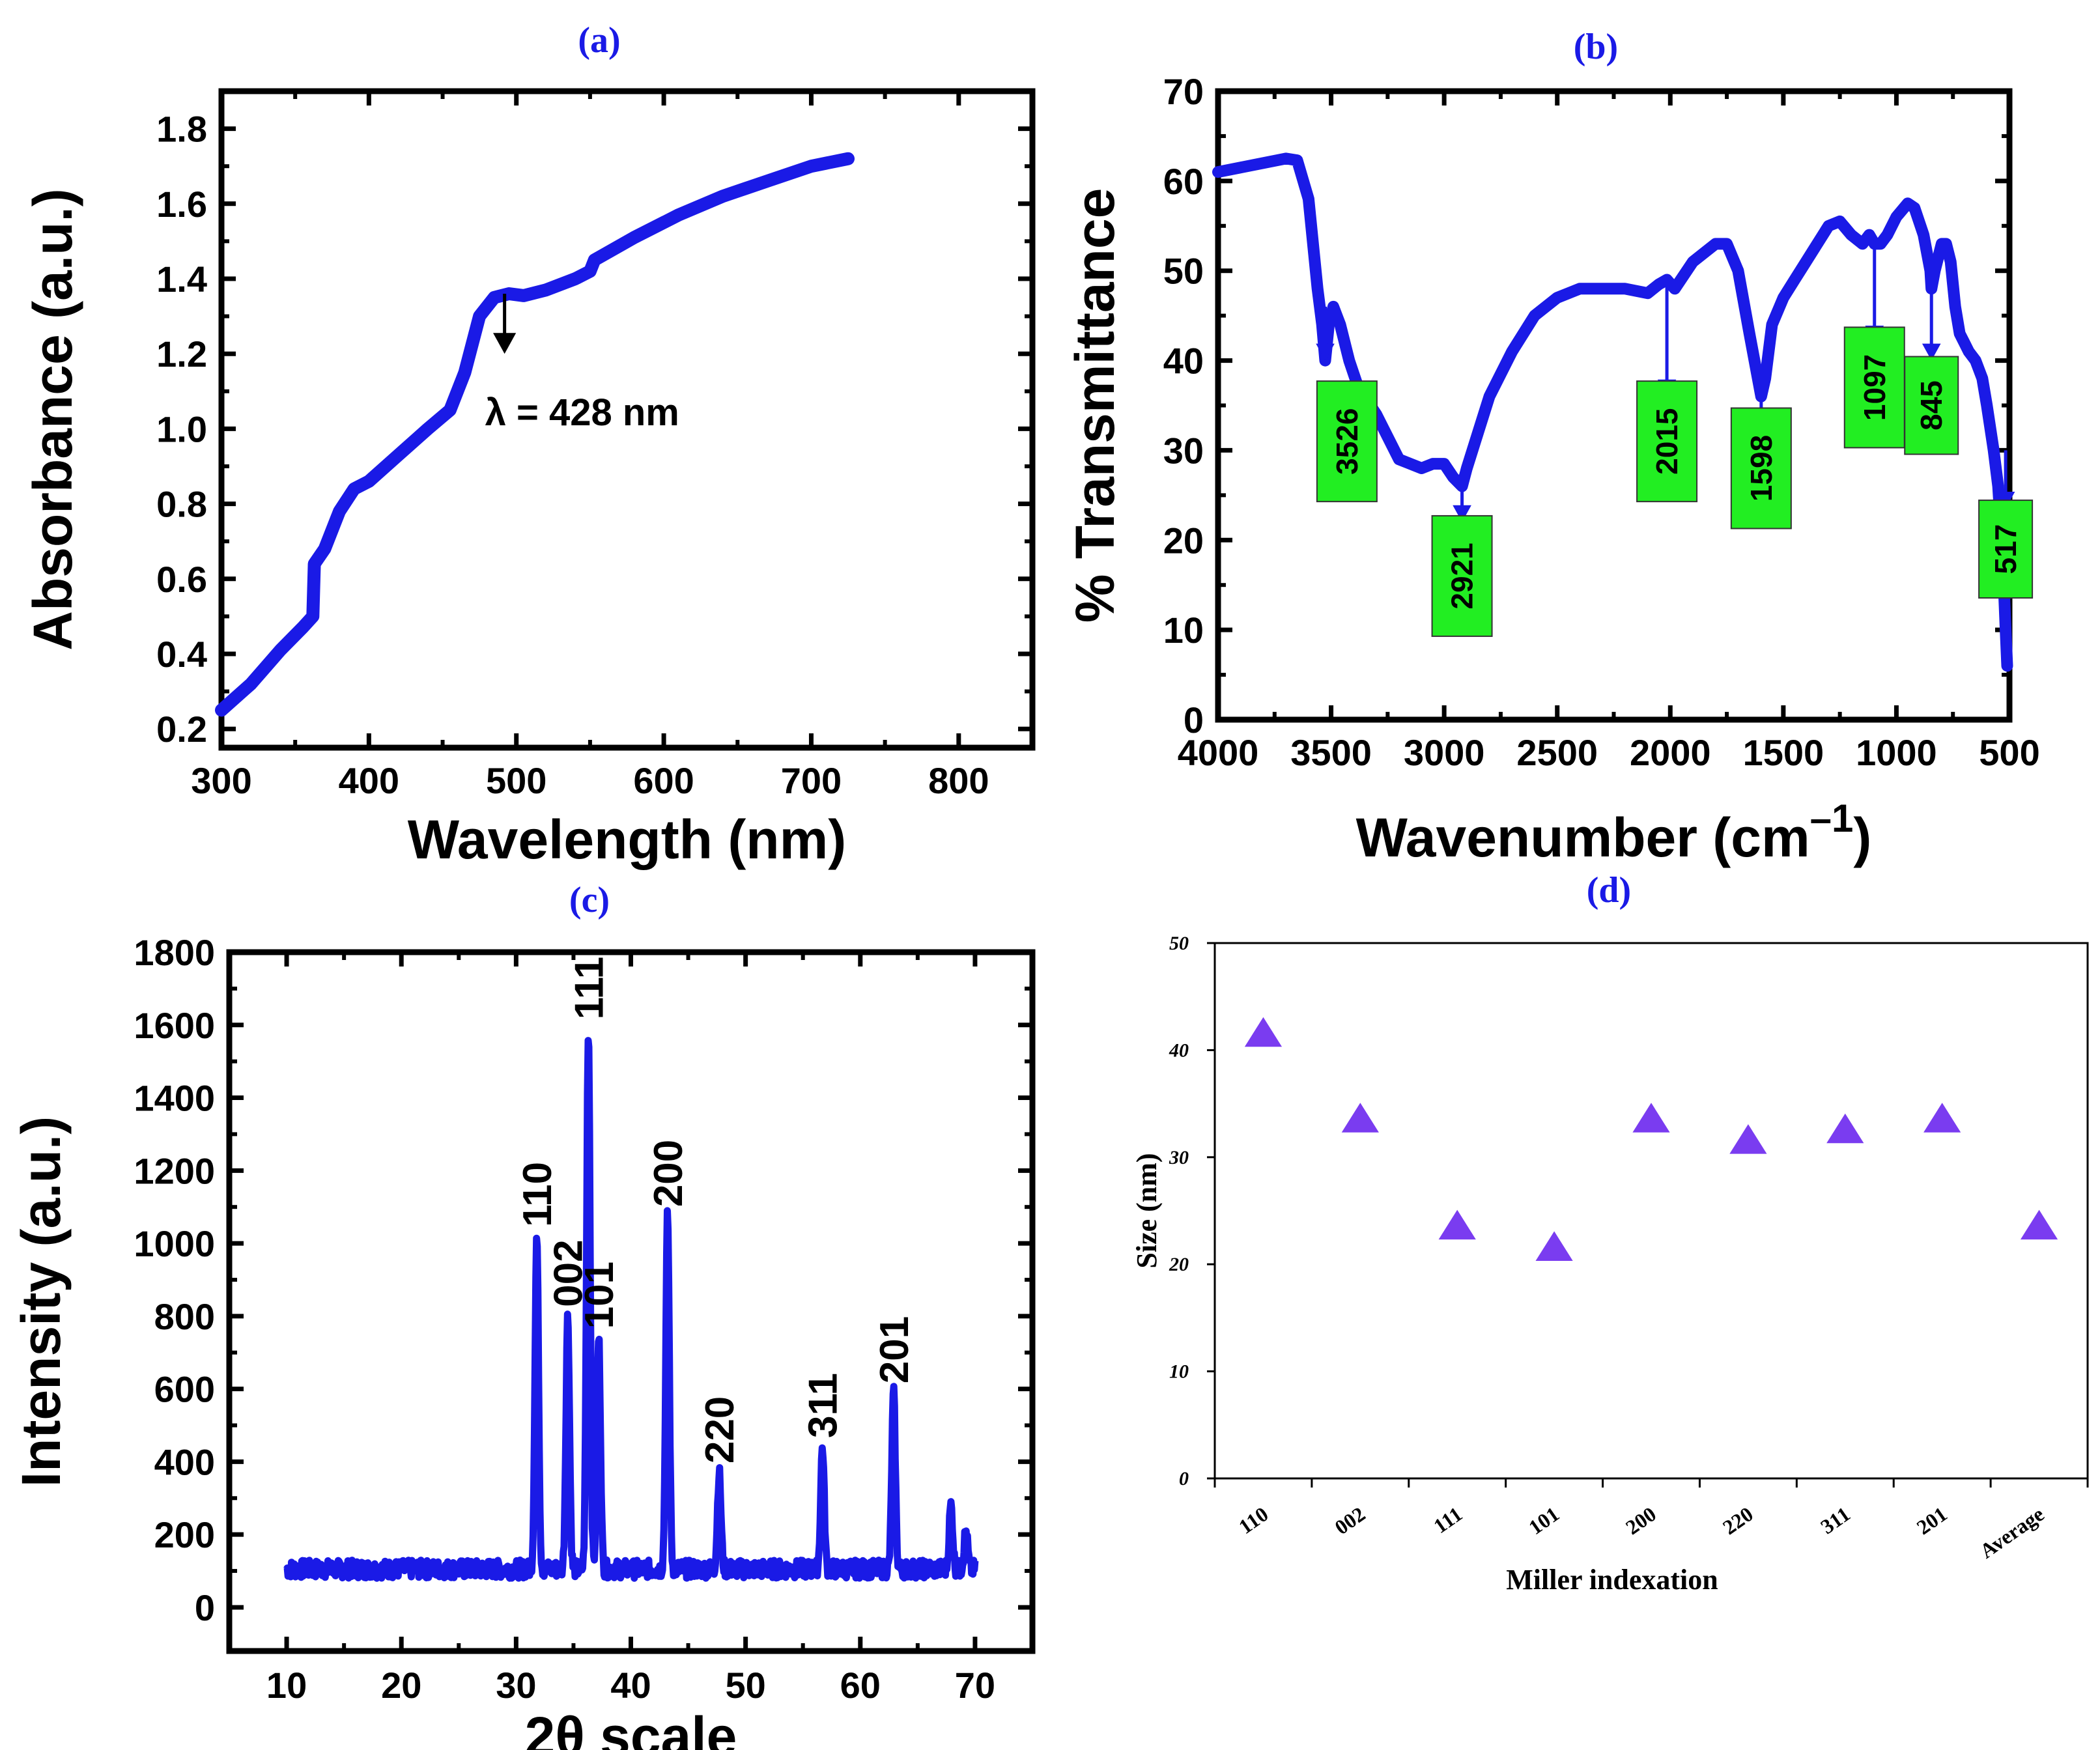 This screenshot has width=2100, height=1750. I want to click on y-tick-label: 70, so click(1183, 91).